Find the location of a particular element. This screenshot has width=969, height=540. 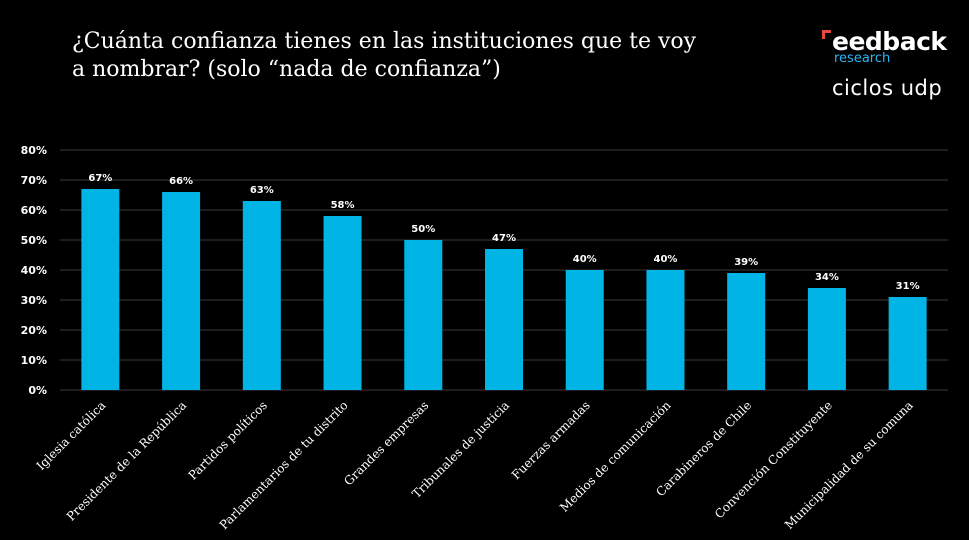

y-tick-label: 50% is located at coordinates (34, 240).